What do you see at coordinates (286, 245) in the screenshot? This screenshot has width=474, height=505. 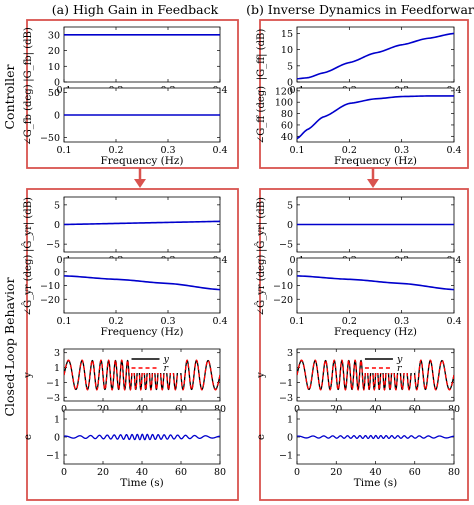 I see `b_cl_mag-ytick-label: −5` at bounding box center [286, 245].